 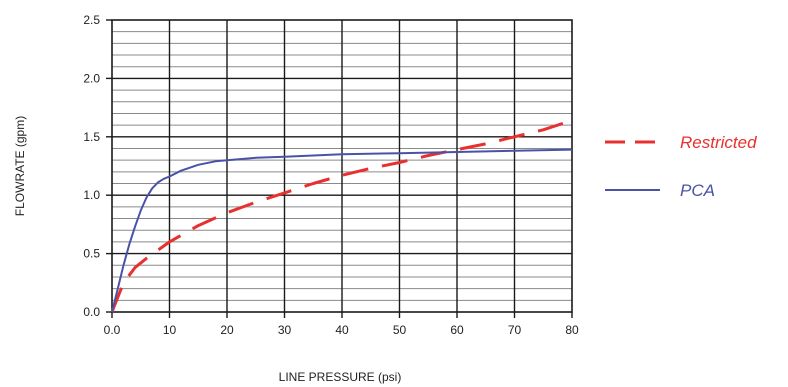 I want to click on x-axis-title: LINE PRESSURE (psi), so click(x=340, y=377).